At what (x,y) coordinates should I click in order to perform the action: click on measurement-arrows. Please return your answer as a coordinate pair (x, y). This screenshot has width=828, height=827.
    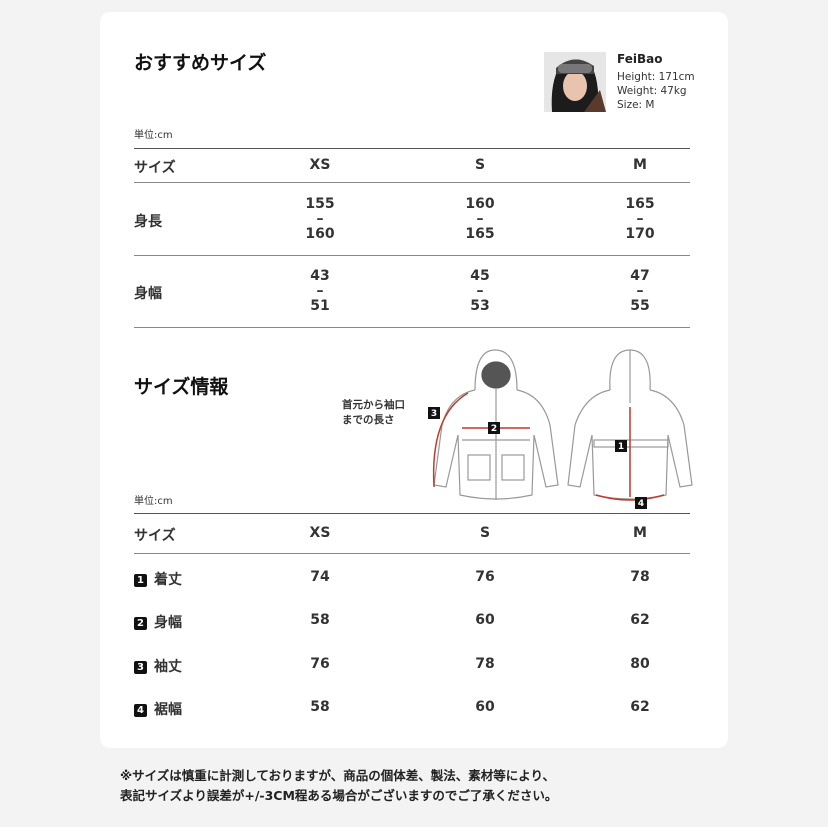
    Looking at the image, I should click on (548, 446).